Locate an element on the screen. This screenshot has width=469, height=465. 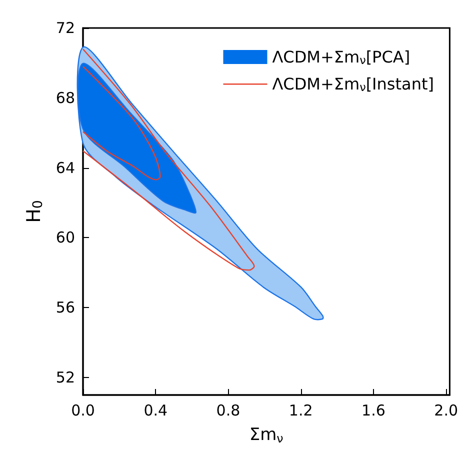
x-tick-label: 0.4 is located at coordinates (156, 411).